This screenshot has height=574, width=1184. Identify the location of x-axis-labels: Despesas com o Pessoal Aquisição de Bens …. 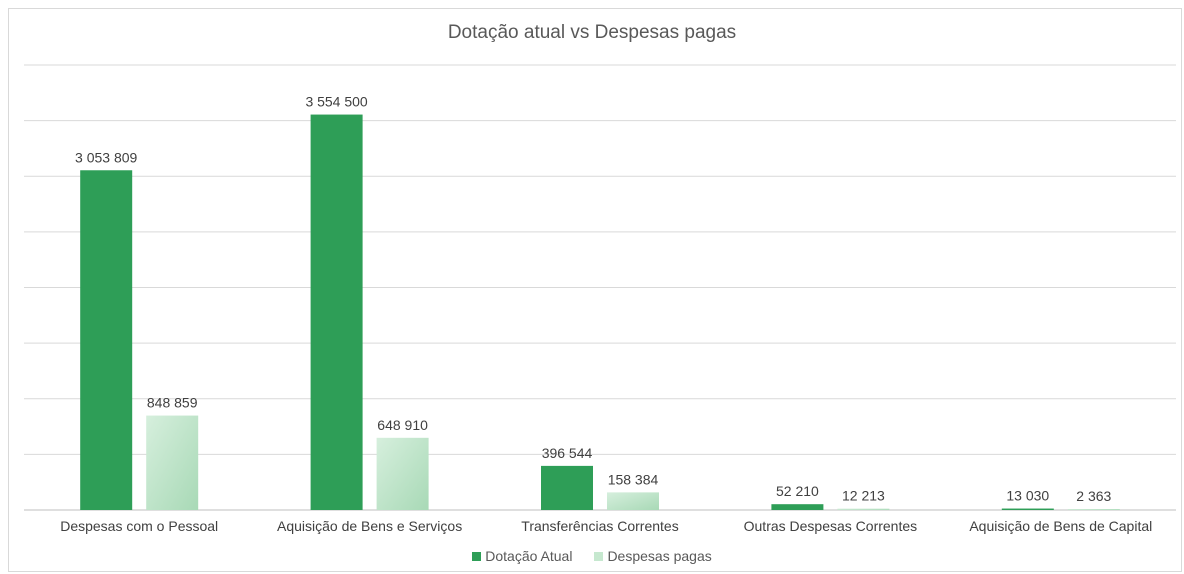
(606, 526).